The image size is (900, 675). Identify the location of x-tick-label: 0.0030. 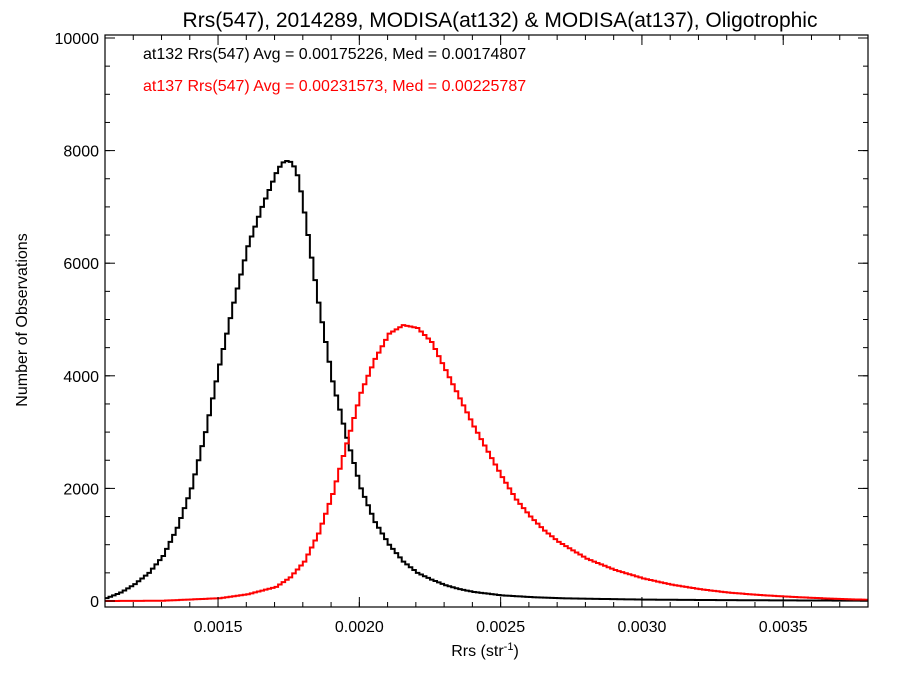
(641, 627).